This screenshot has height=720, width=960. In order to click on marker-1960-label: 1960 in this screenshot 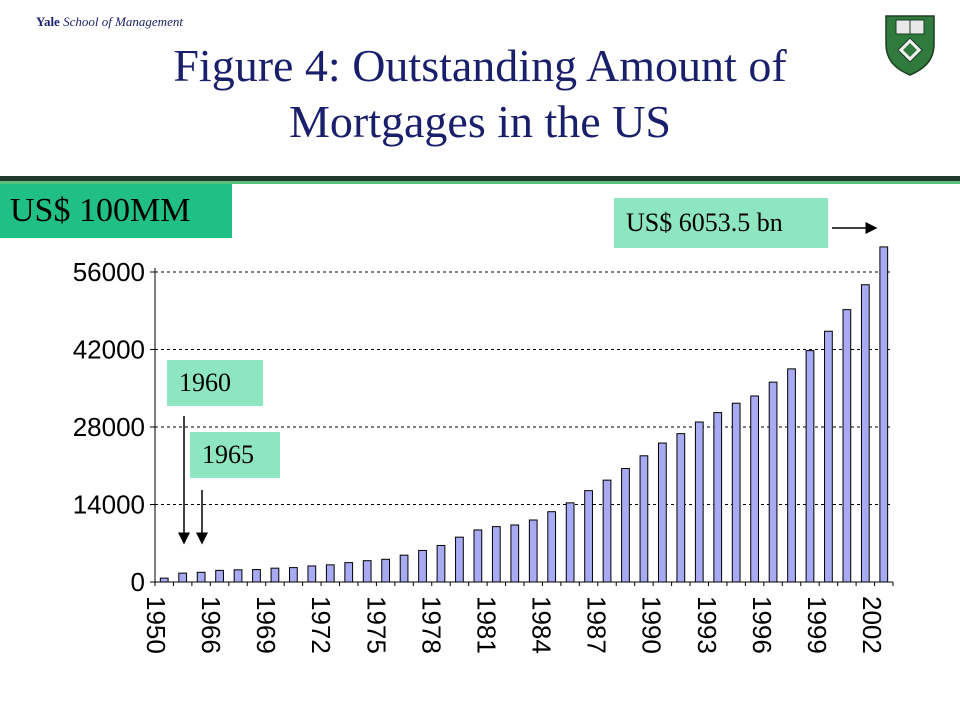, I will do `click(205, 382)`.